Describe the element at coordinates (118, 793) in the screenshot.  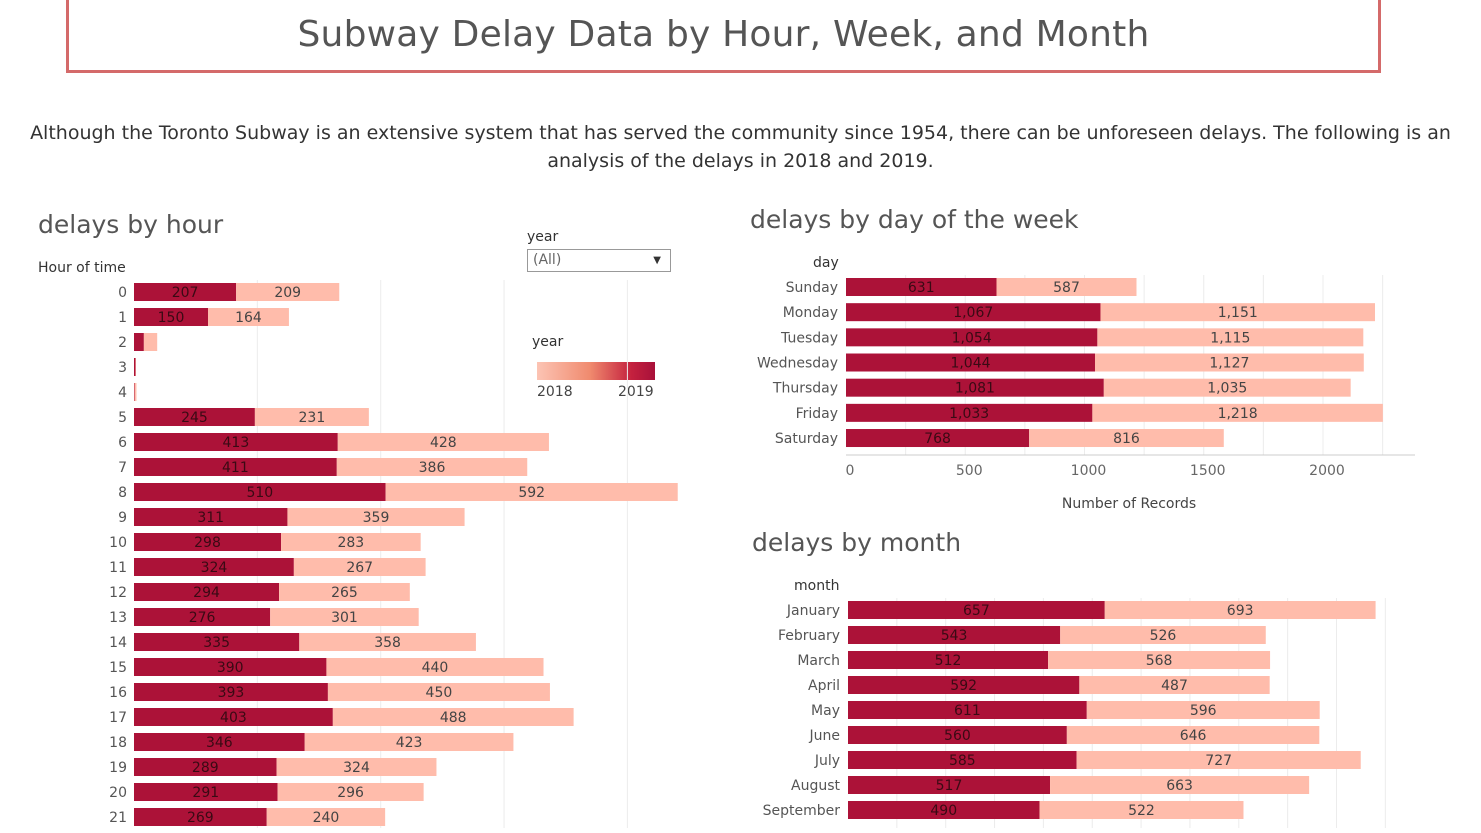
I see `category-label: 20` at that location.